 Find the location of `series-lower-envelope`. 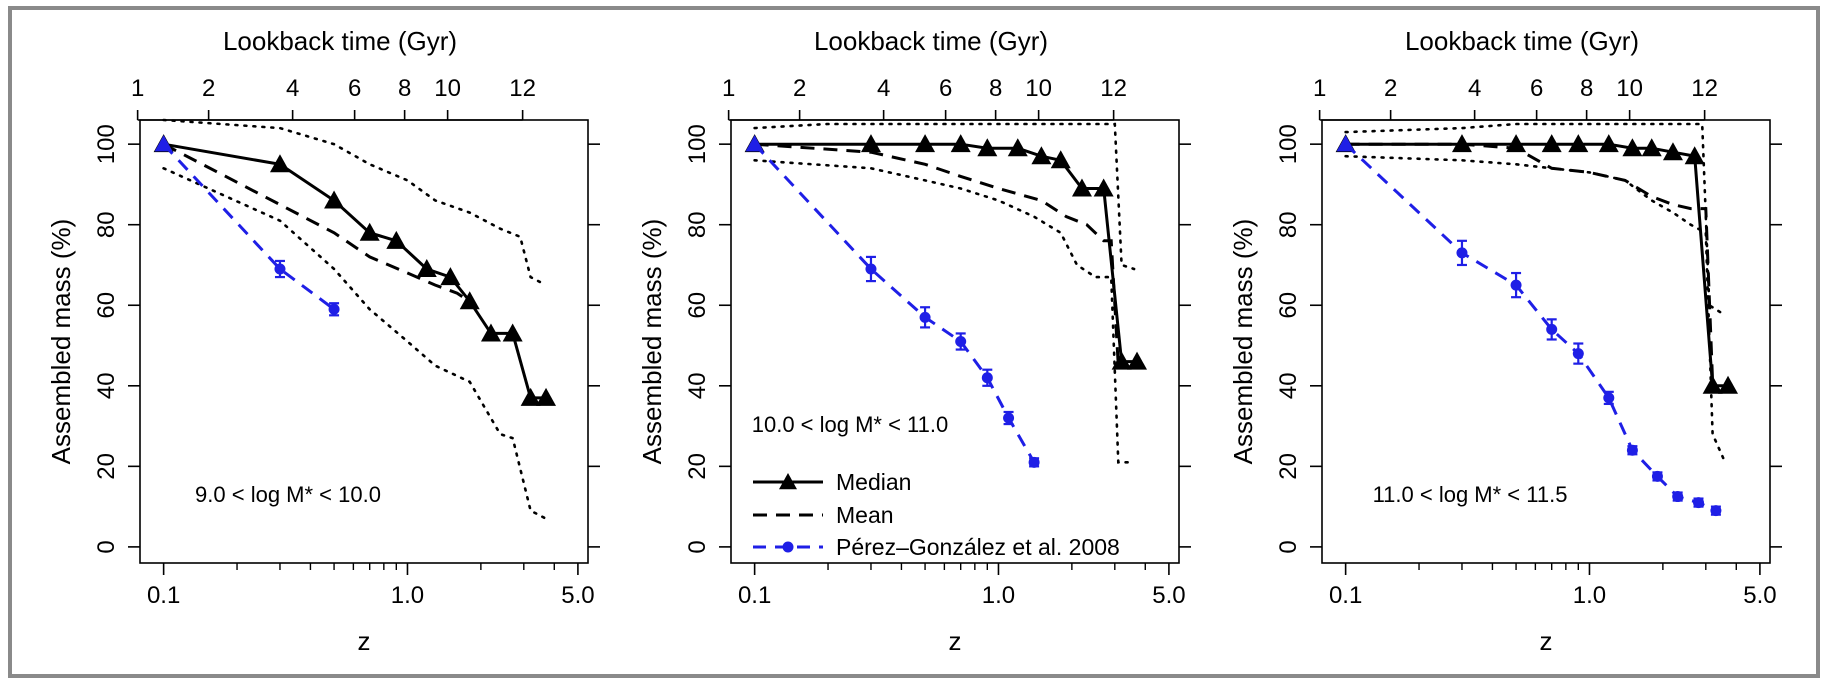

series-lower-envelope is located at coordinates (355, 344).